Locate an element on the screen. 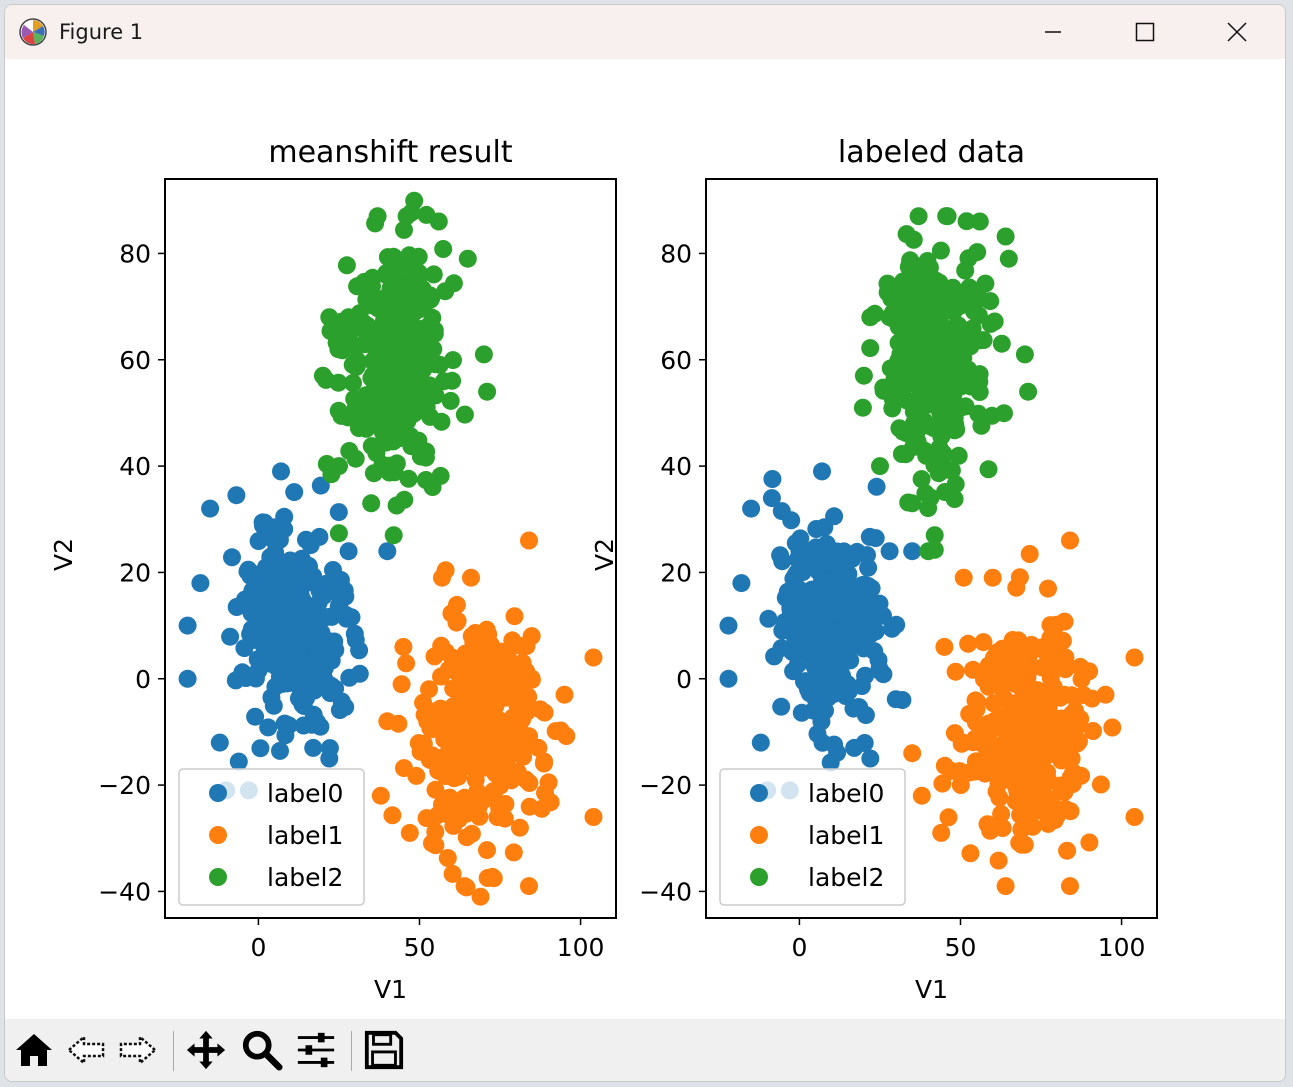 This screenshot has width=1293, height=1087. close-button is located at coordinates (1237, 32).